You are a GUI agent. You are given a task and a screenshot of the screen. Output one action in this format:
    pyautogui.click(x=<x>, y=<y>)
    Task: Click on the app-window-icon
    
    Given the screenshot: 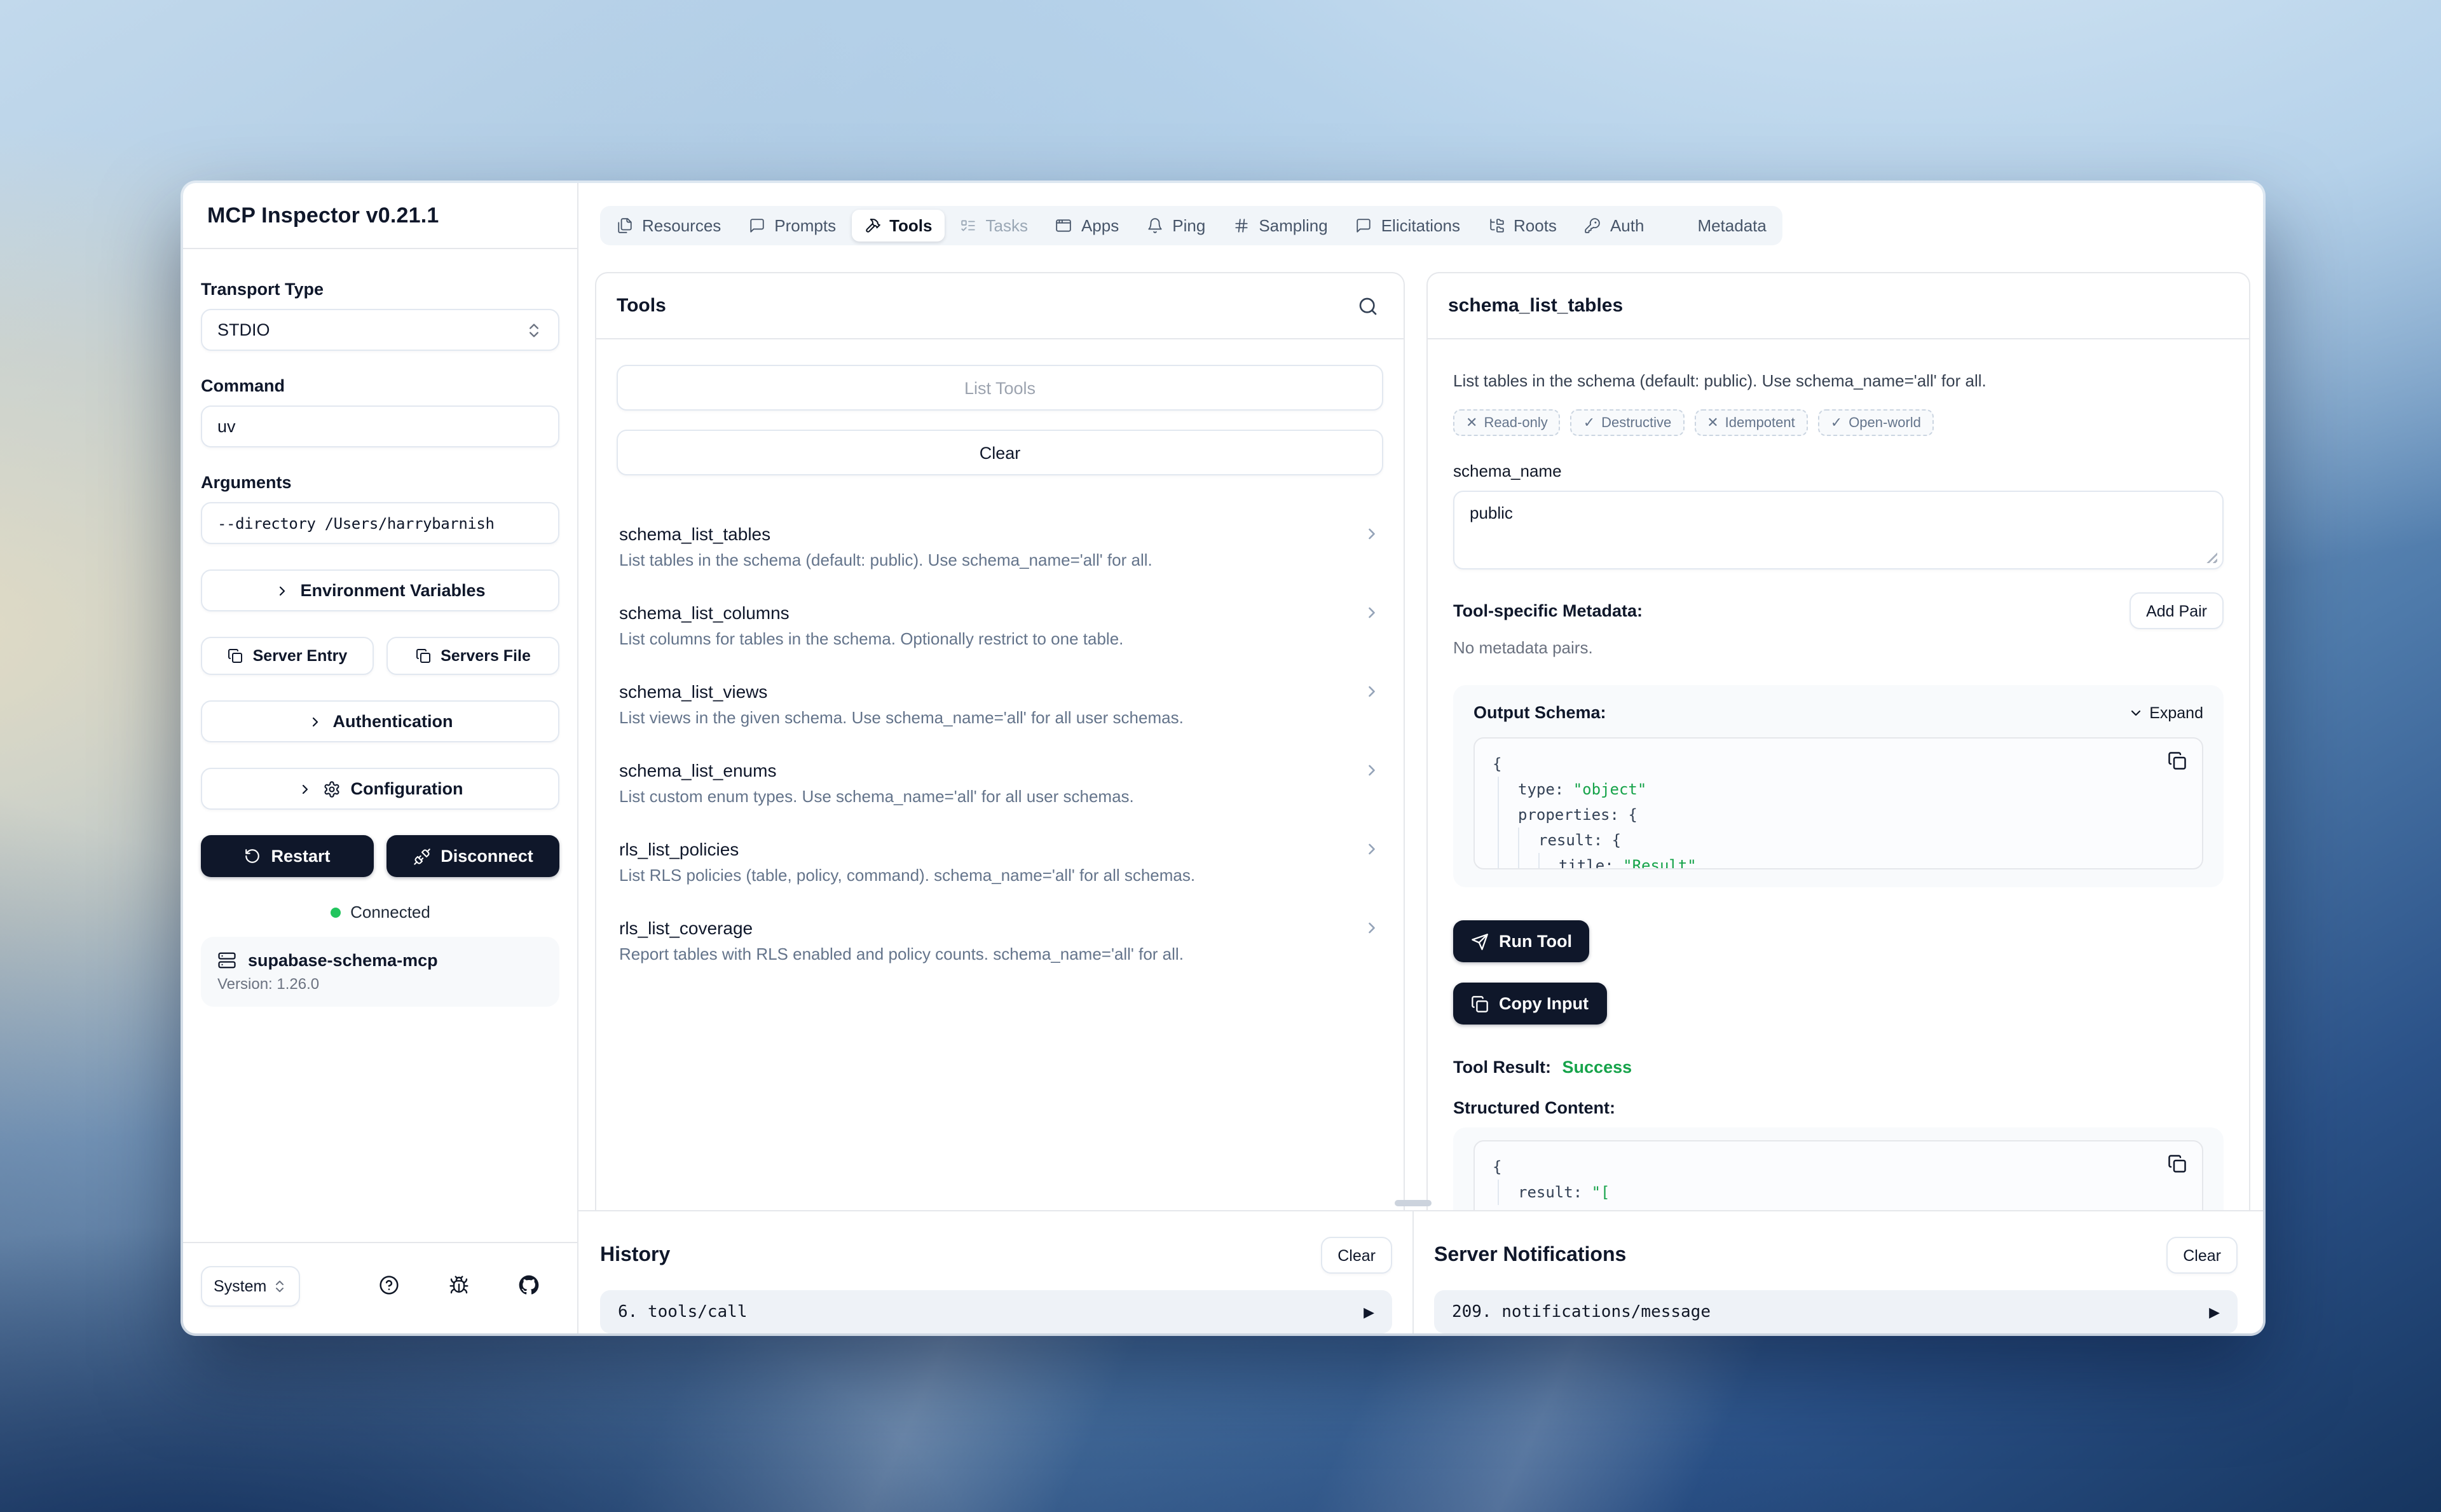 What is the action you would take?
    pyautogui.click(x=1064, y=226)
    